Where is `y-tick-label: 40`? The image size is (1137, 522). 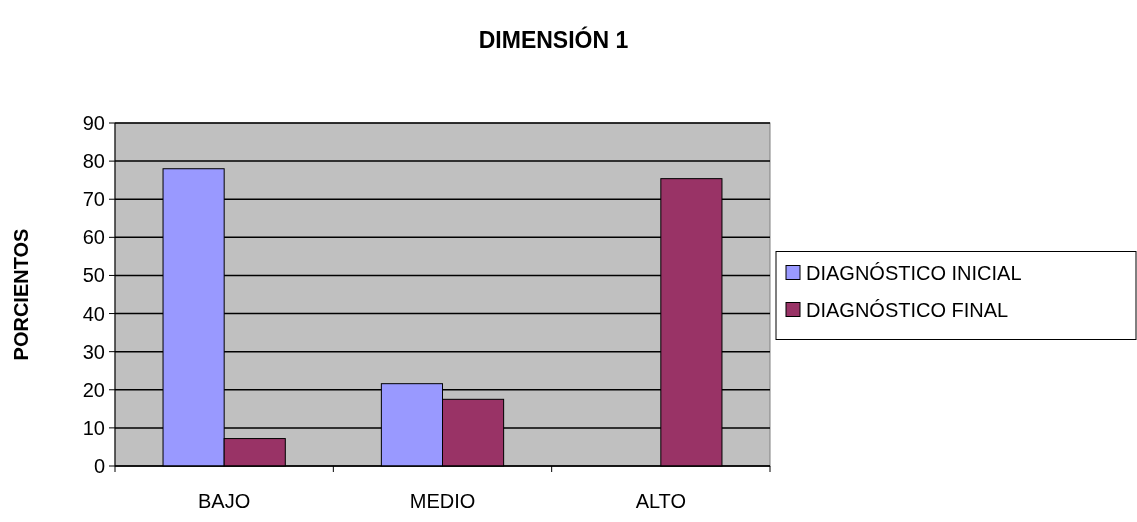 y-tick-label: 40 is located at coordinates (93, 313).